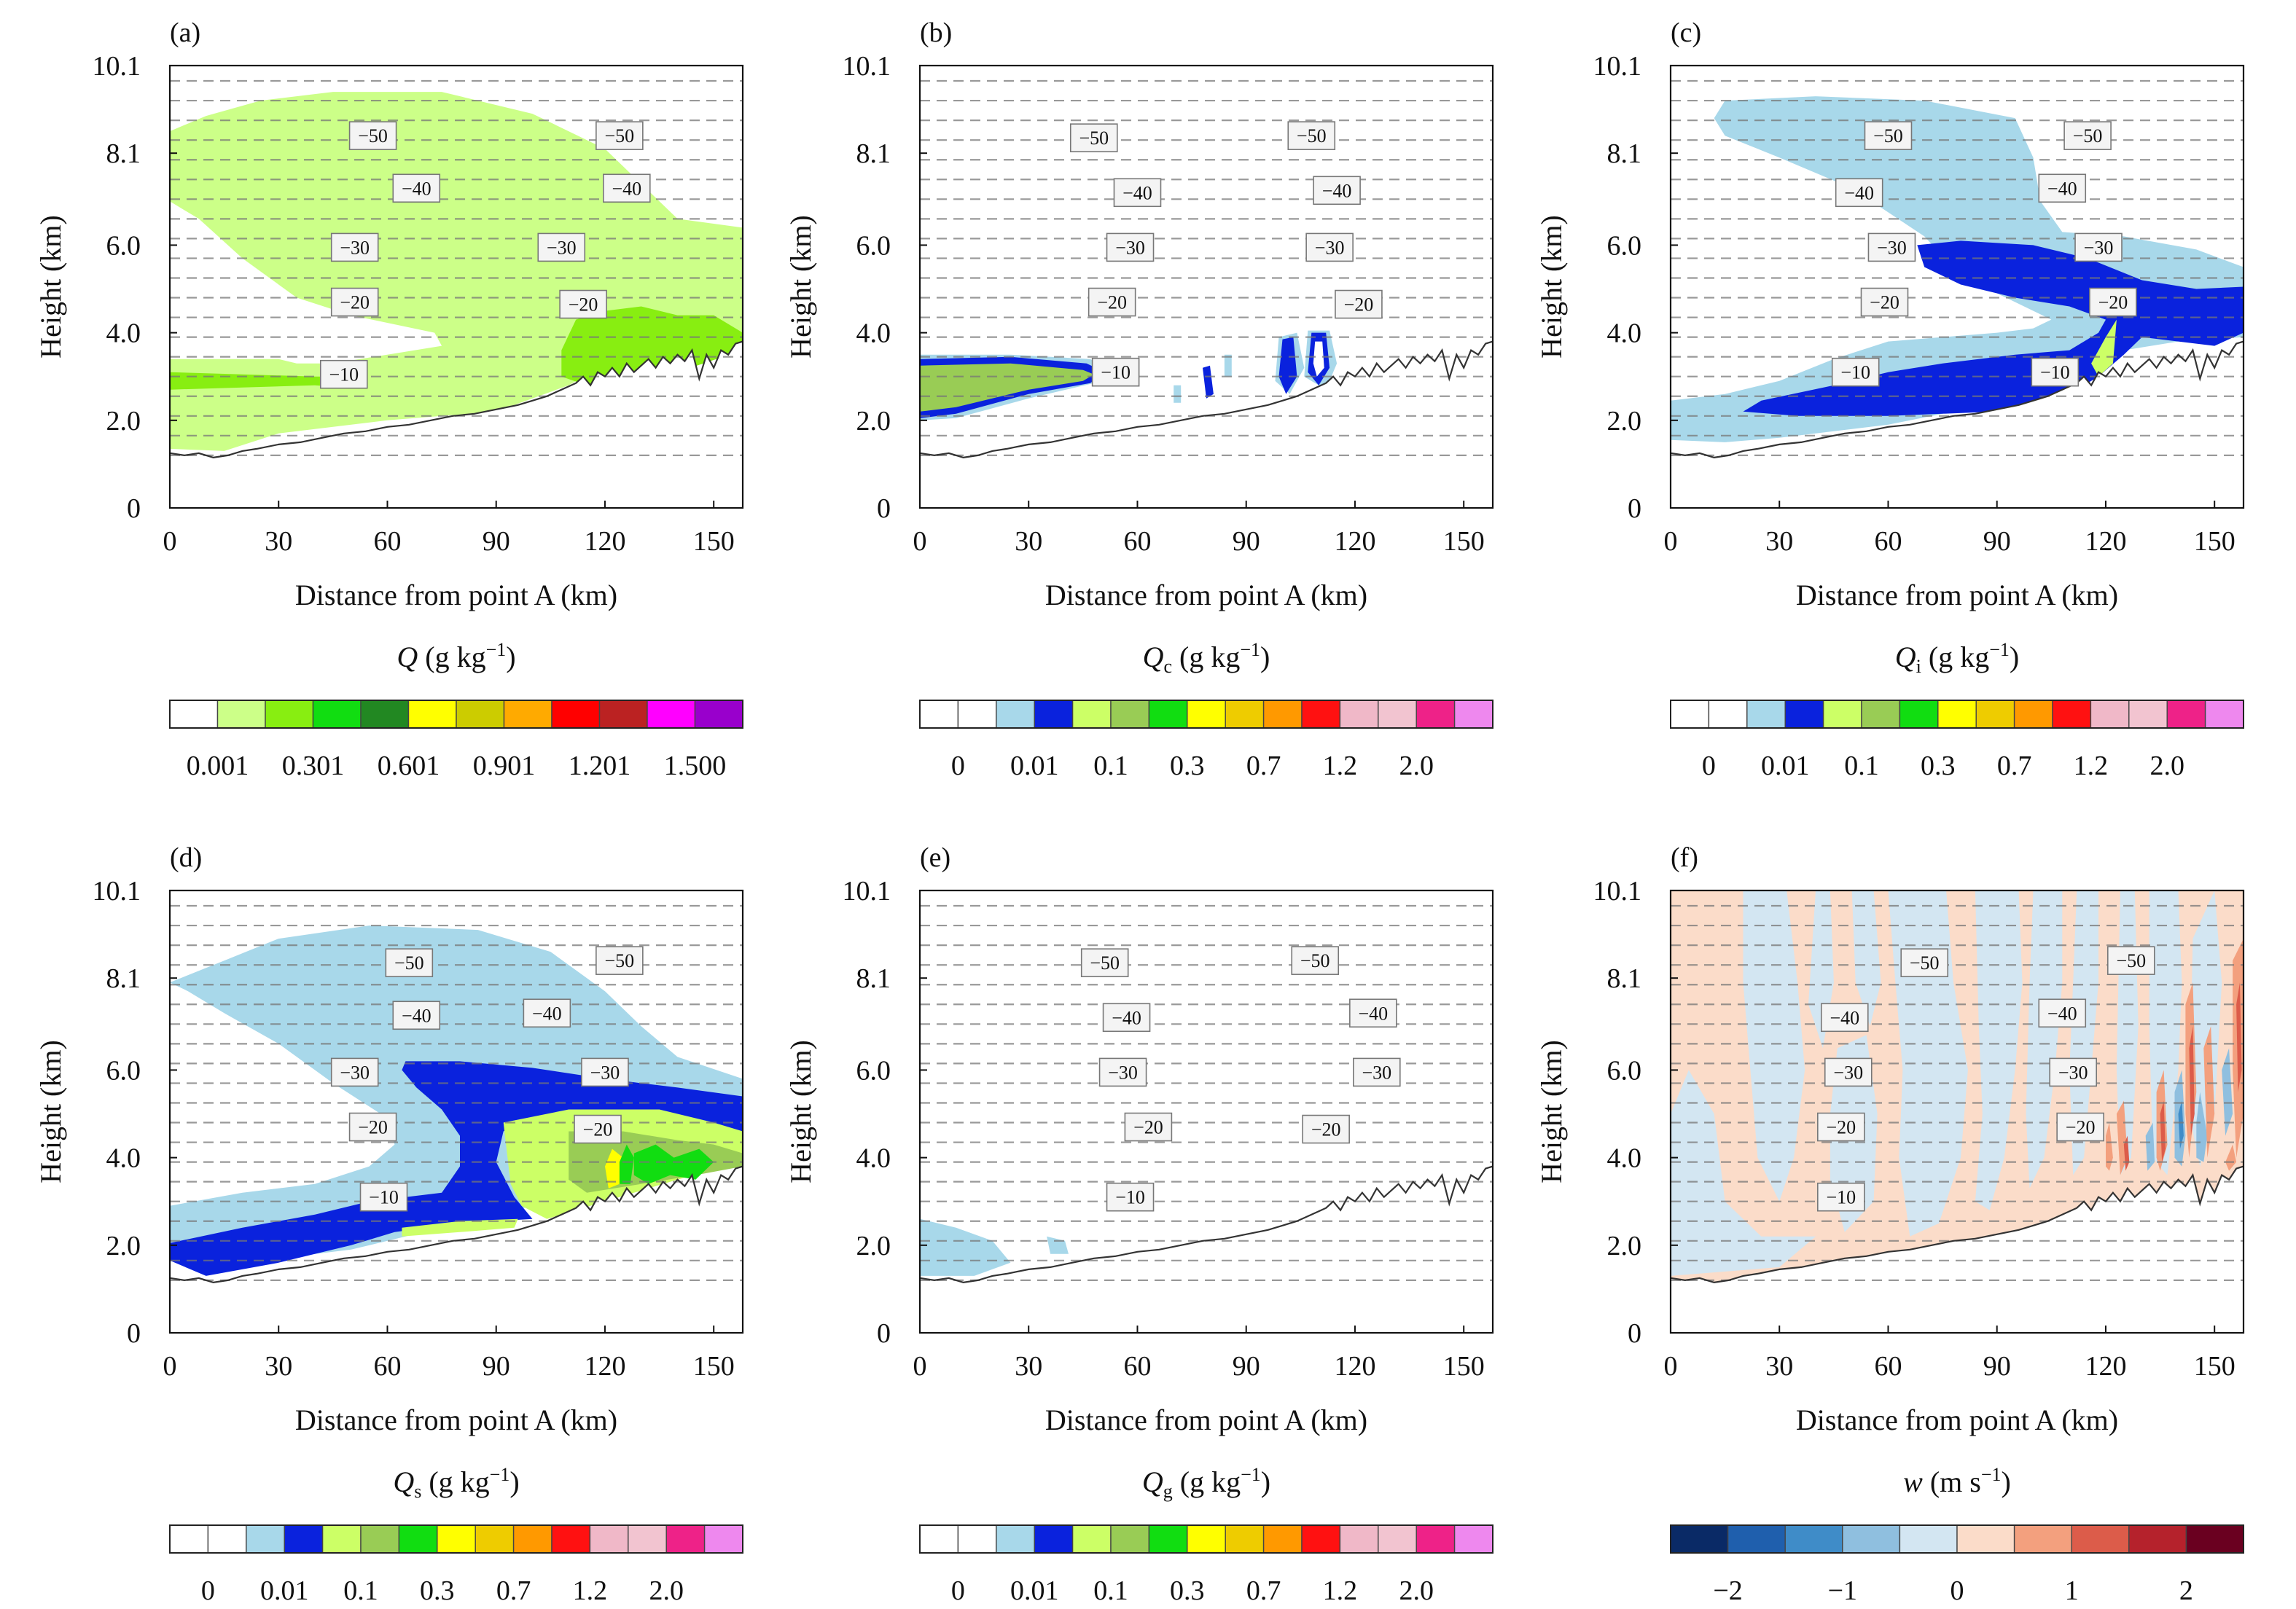 Image resolution: width=2296 pixels, height=1609 pixels. Describe the element at coordinates (1939, 766) in the screenshot. I see `colorbar-label: 0.3` at that location.